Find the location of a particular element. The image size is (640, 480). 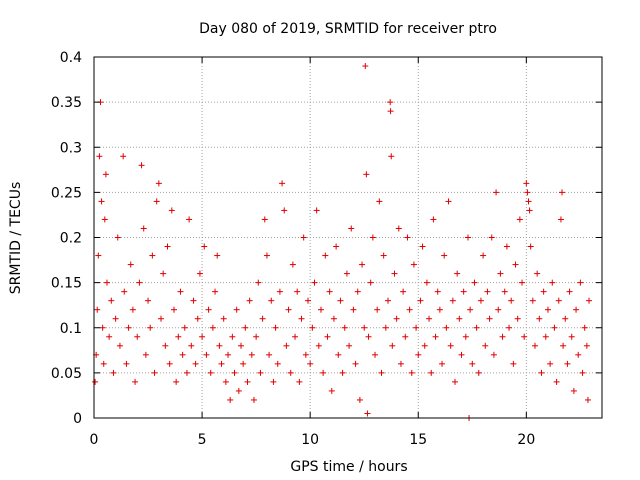

y-tick-labels: 0 0.05 0.1 0.15 0.2 0.25 0.3 0.35 0.4 is located at coordinates (66, 238).